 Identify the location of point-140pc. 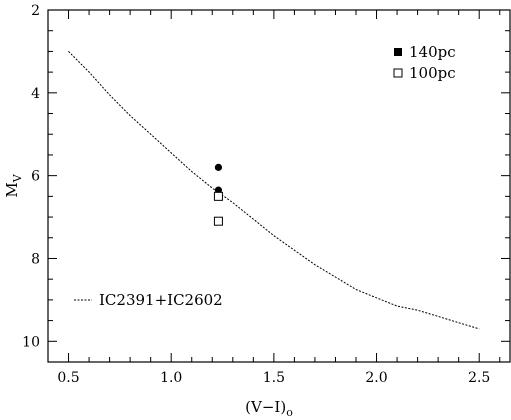
(218, 167).